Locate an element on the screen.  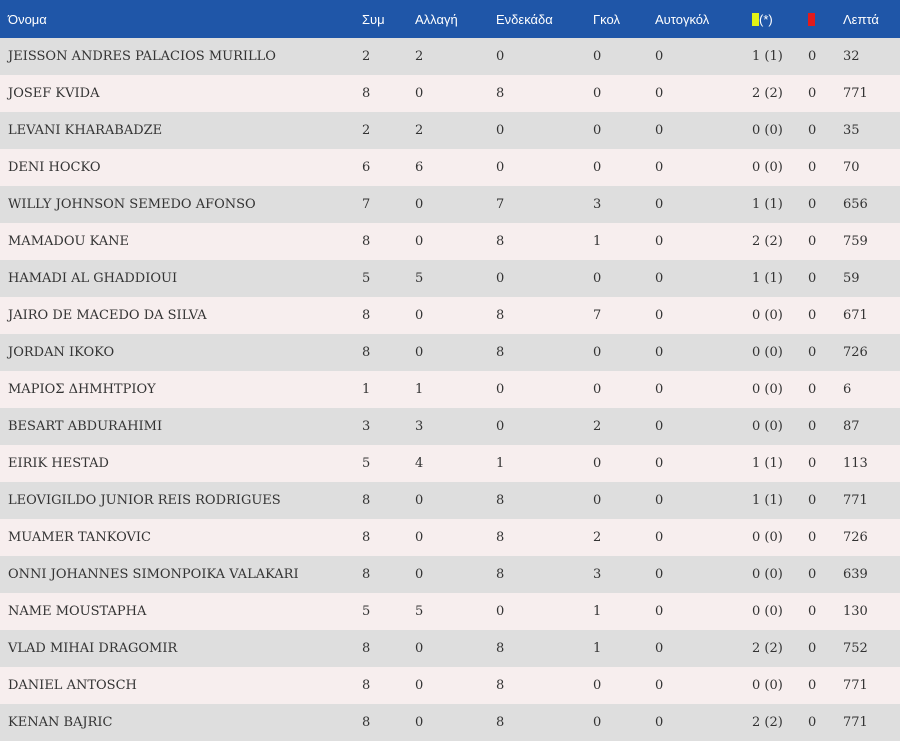
substitute-cell: 5 is located at coordinates (419, 611).